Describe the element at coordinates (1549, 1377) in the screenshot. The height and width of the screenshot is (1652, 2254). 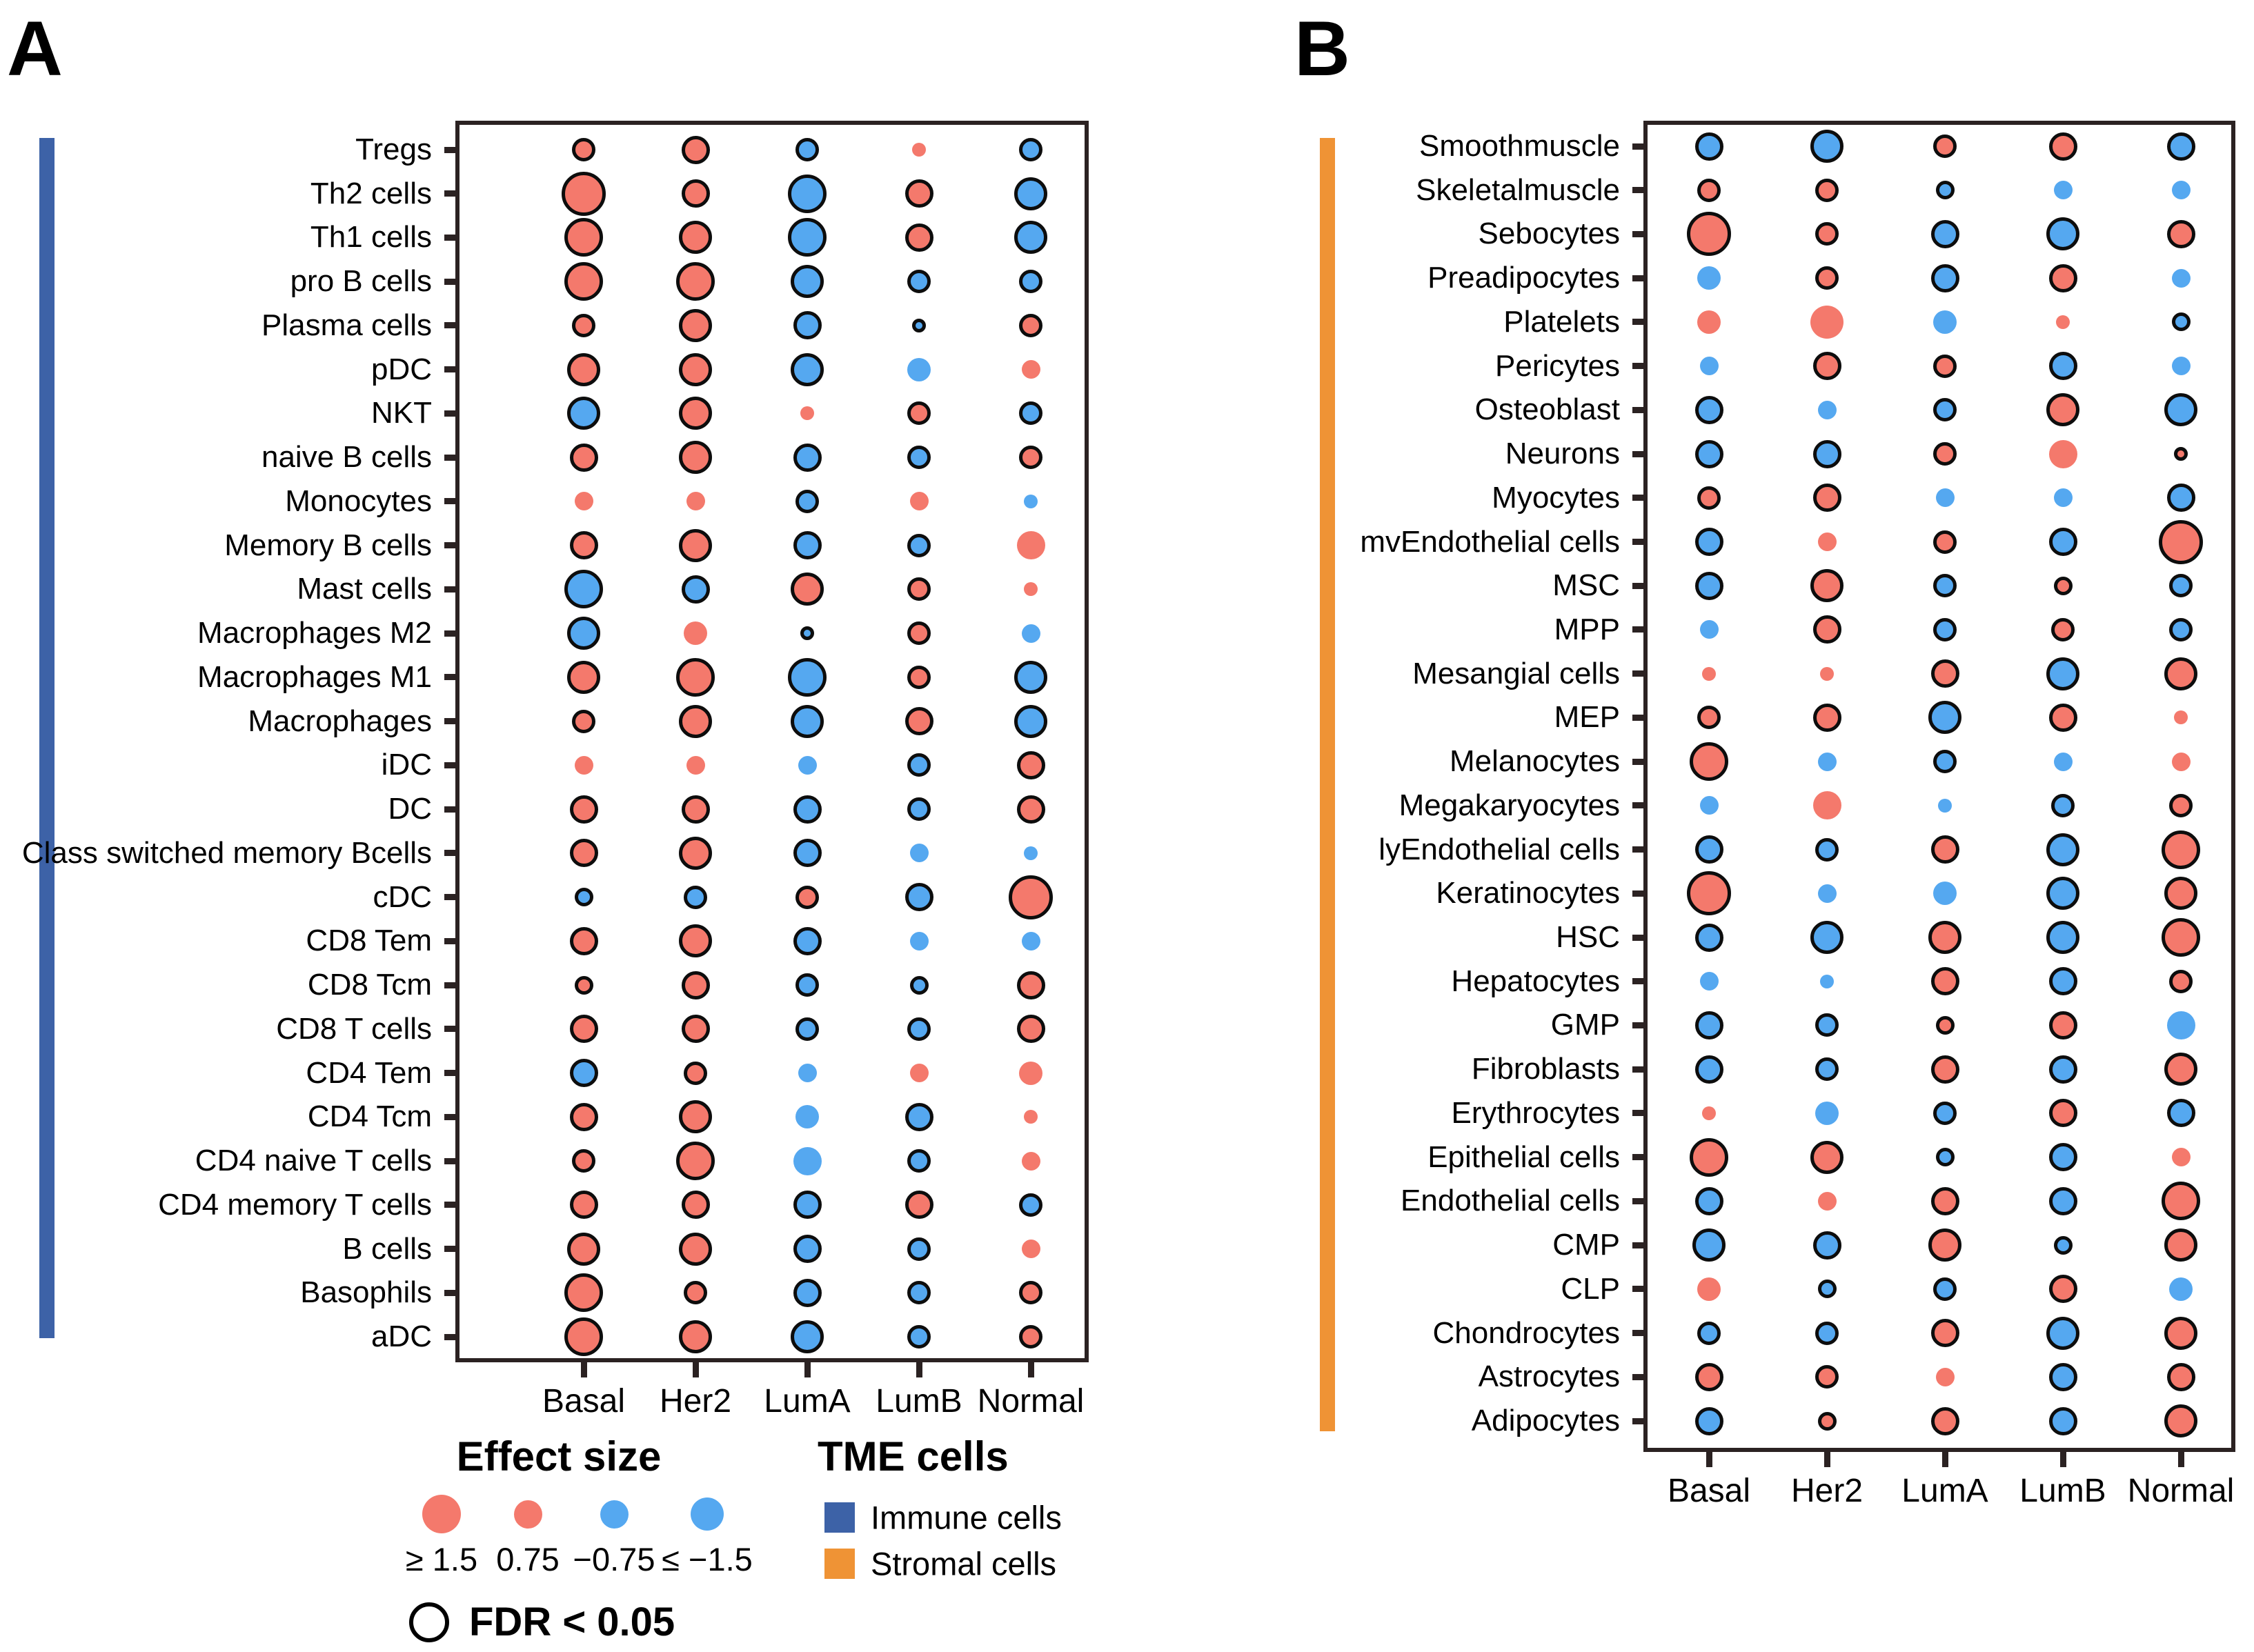
I see `row-label: Astrocytes` at that location.